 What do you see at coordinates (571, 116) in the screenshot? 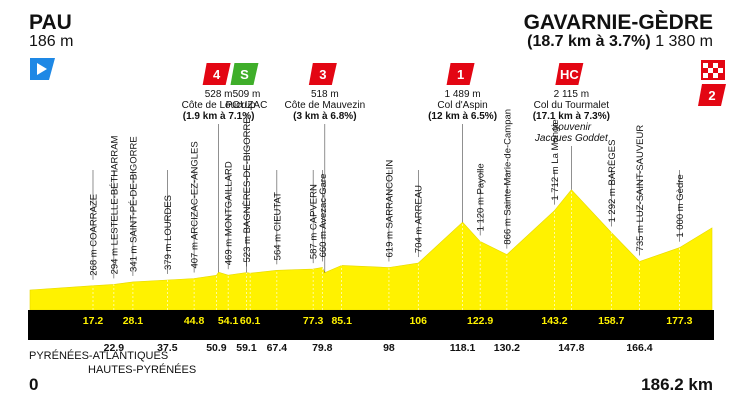
I see `climb-text: (17.1 km à 7.3%)` at bounding box center [571, 116].